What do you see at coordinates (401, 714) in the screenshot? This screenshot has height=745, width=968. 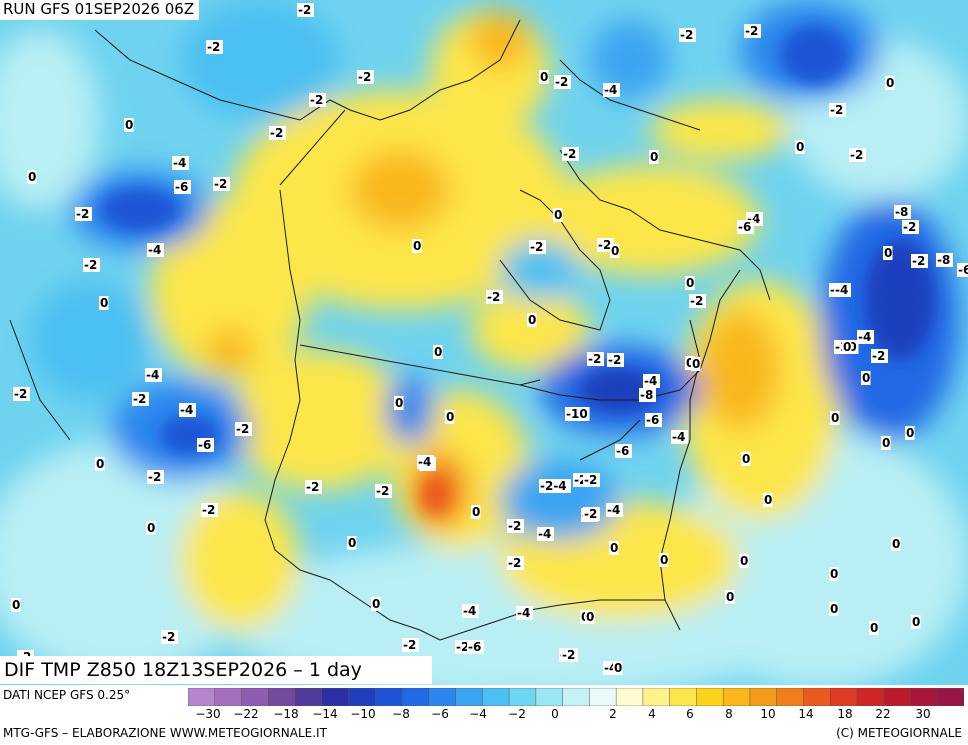 I see `scale-tick-label: −8` at bounding box center [401, 714].